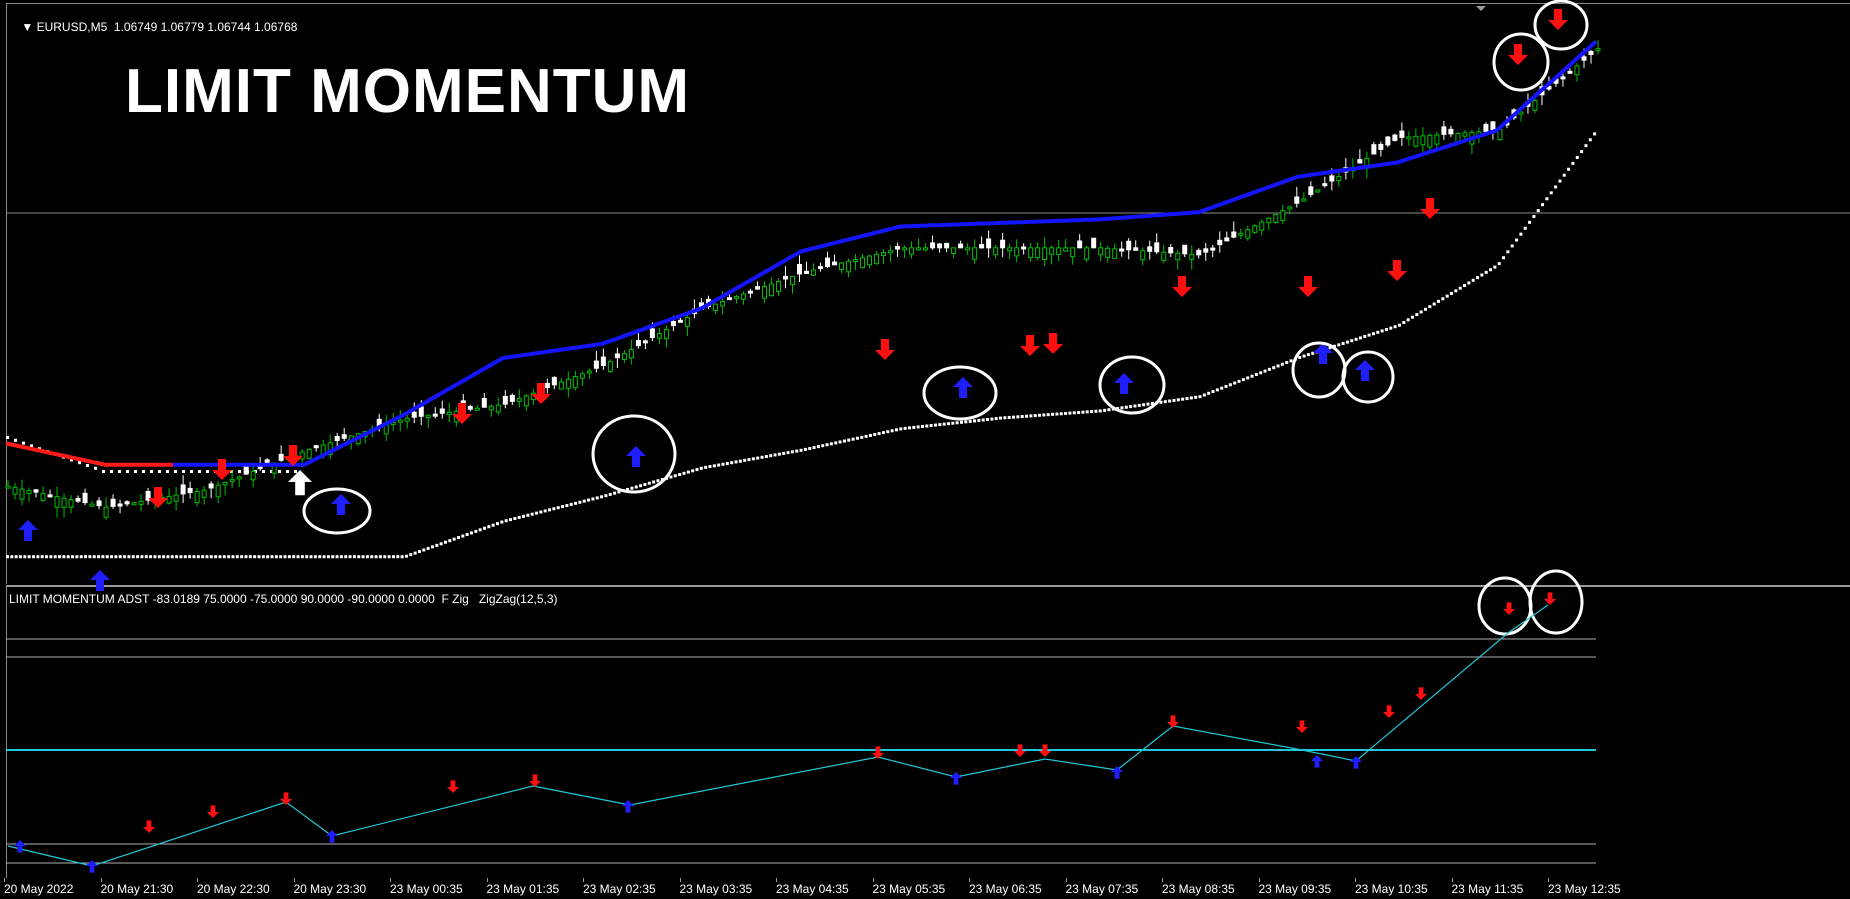  Describe the element at coordinates (909, 889) in the screenshot. I see `time-label: 23 May 05:35` at that location.